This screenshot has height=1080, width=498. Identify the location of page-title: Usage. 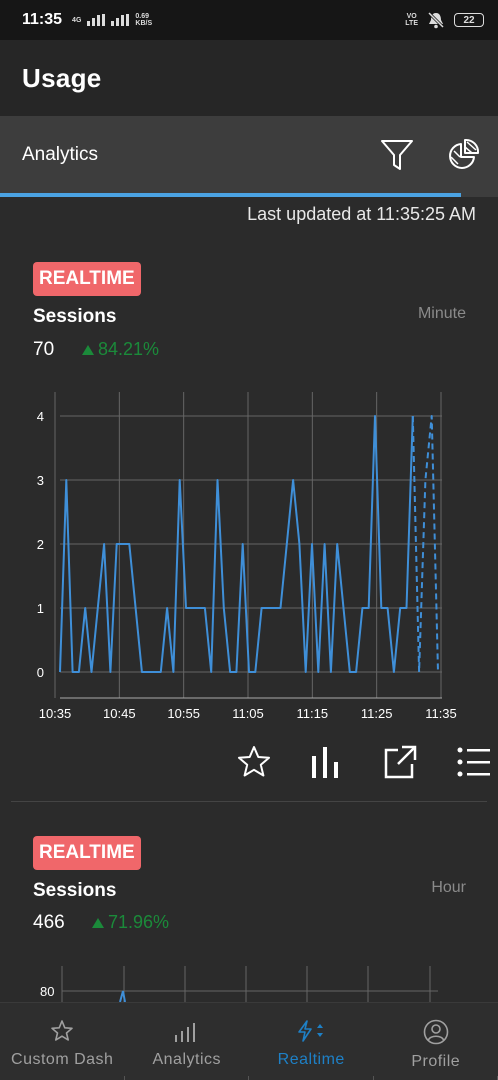
(62, 77).